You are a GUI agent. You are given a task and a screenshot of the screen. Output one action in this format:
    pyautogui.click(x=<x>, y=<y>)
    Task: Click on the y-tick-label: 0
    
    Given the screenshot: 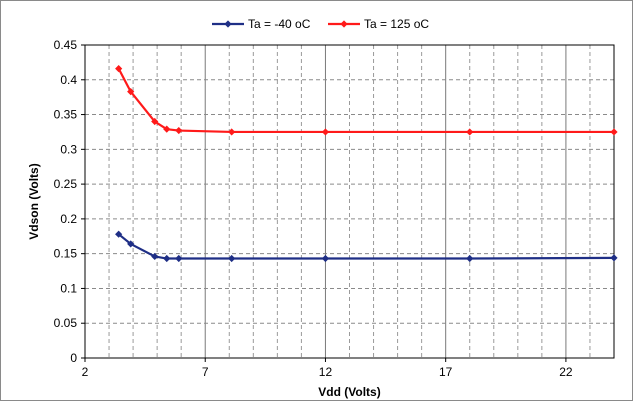 What is the action you would take?
    pyautogui.click(x=73, y=358)
    